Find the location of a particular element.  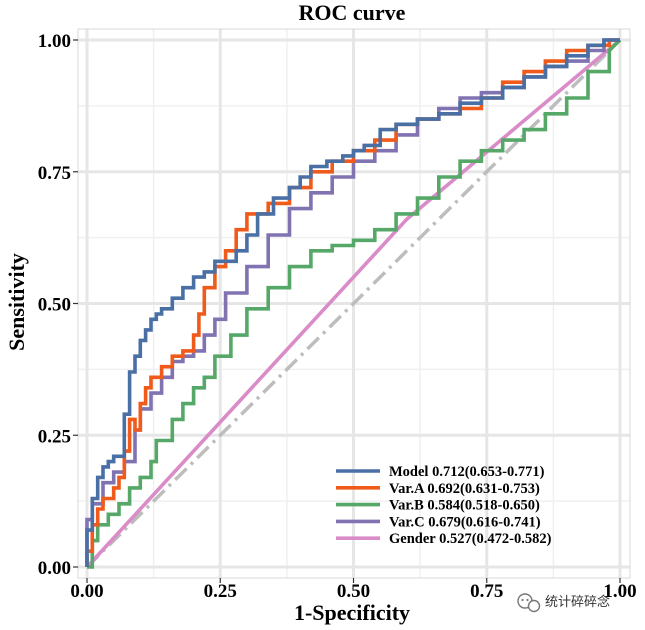

watermark: 统计碎碎念 is located at coordinates (563, 603).